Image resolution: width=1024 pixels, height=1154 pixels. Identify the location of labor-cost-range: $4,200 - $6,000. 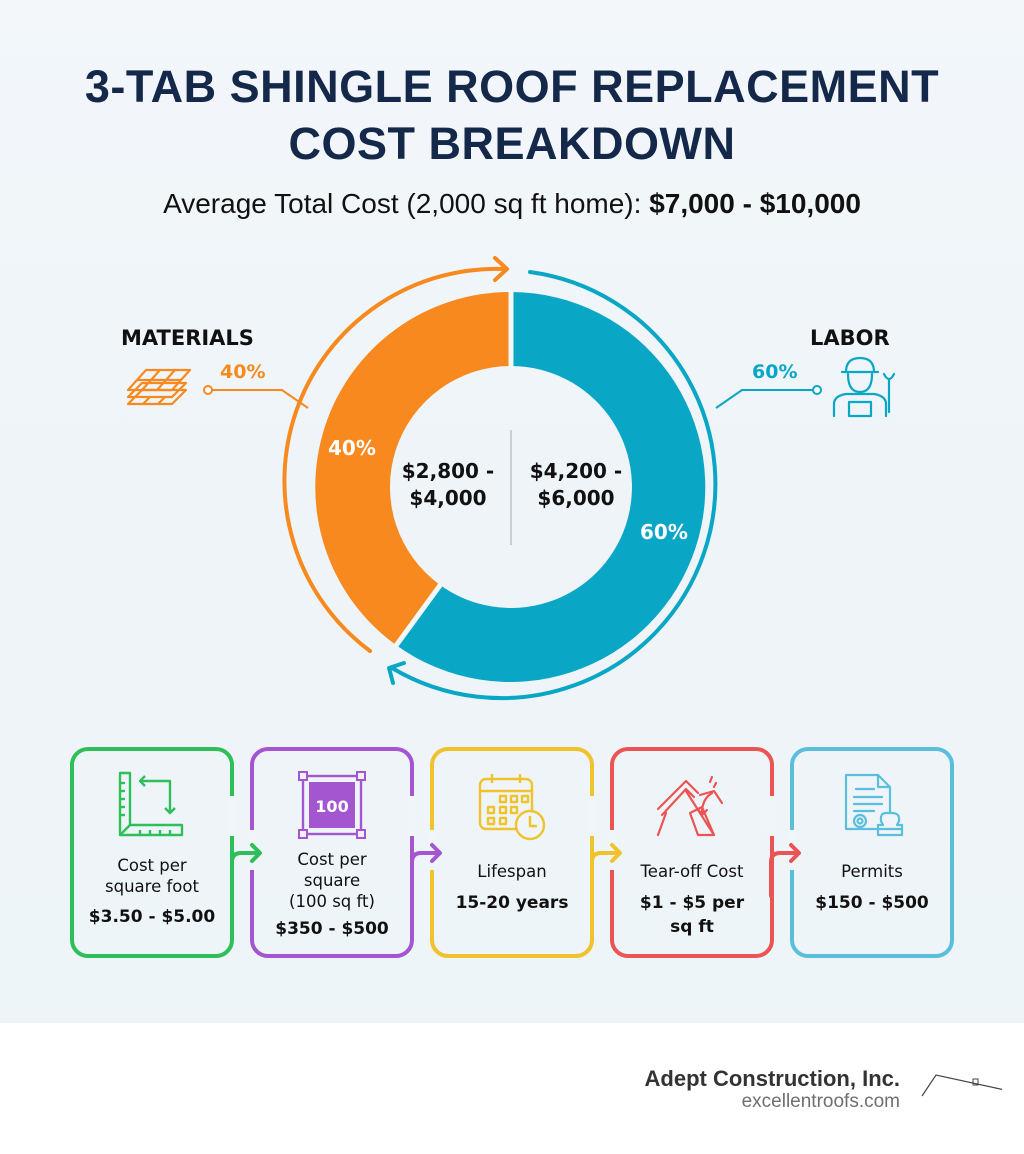
(576, 484).